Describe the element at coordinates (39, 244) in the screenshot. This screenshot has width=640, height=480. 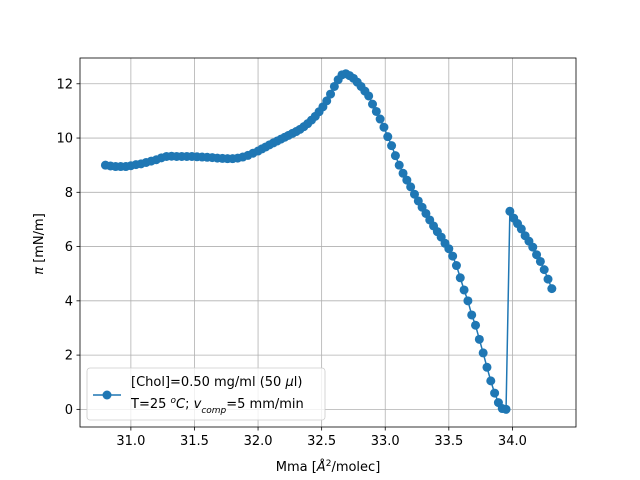
I see `y-axis-label: π [mN/m]` at that location.